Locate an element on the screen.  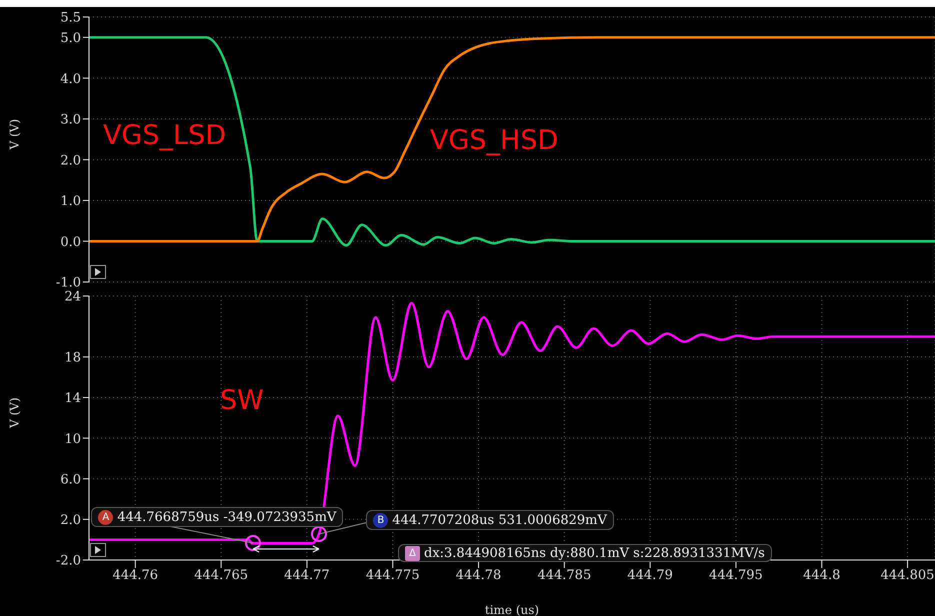
y-tick-label: -2.0 is located at coordinates (68, 561).